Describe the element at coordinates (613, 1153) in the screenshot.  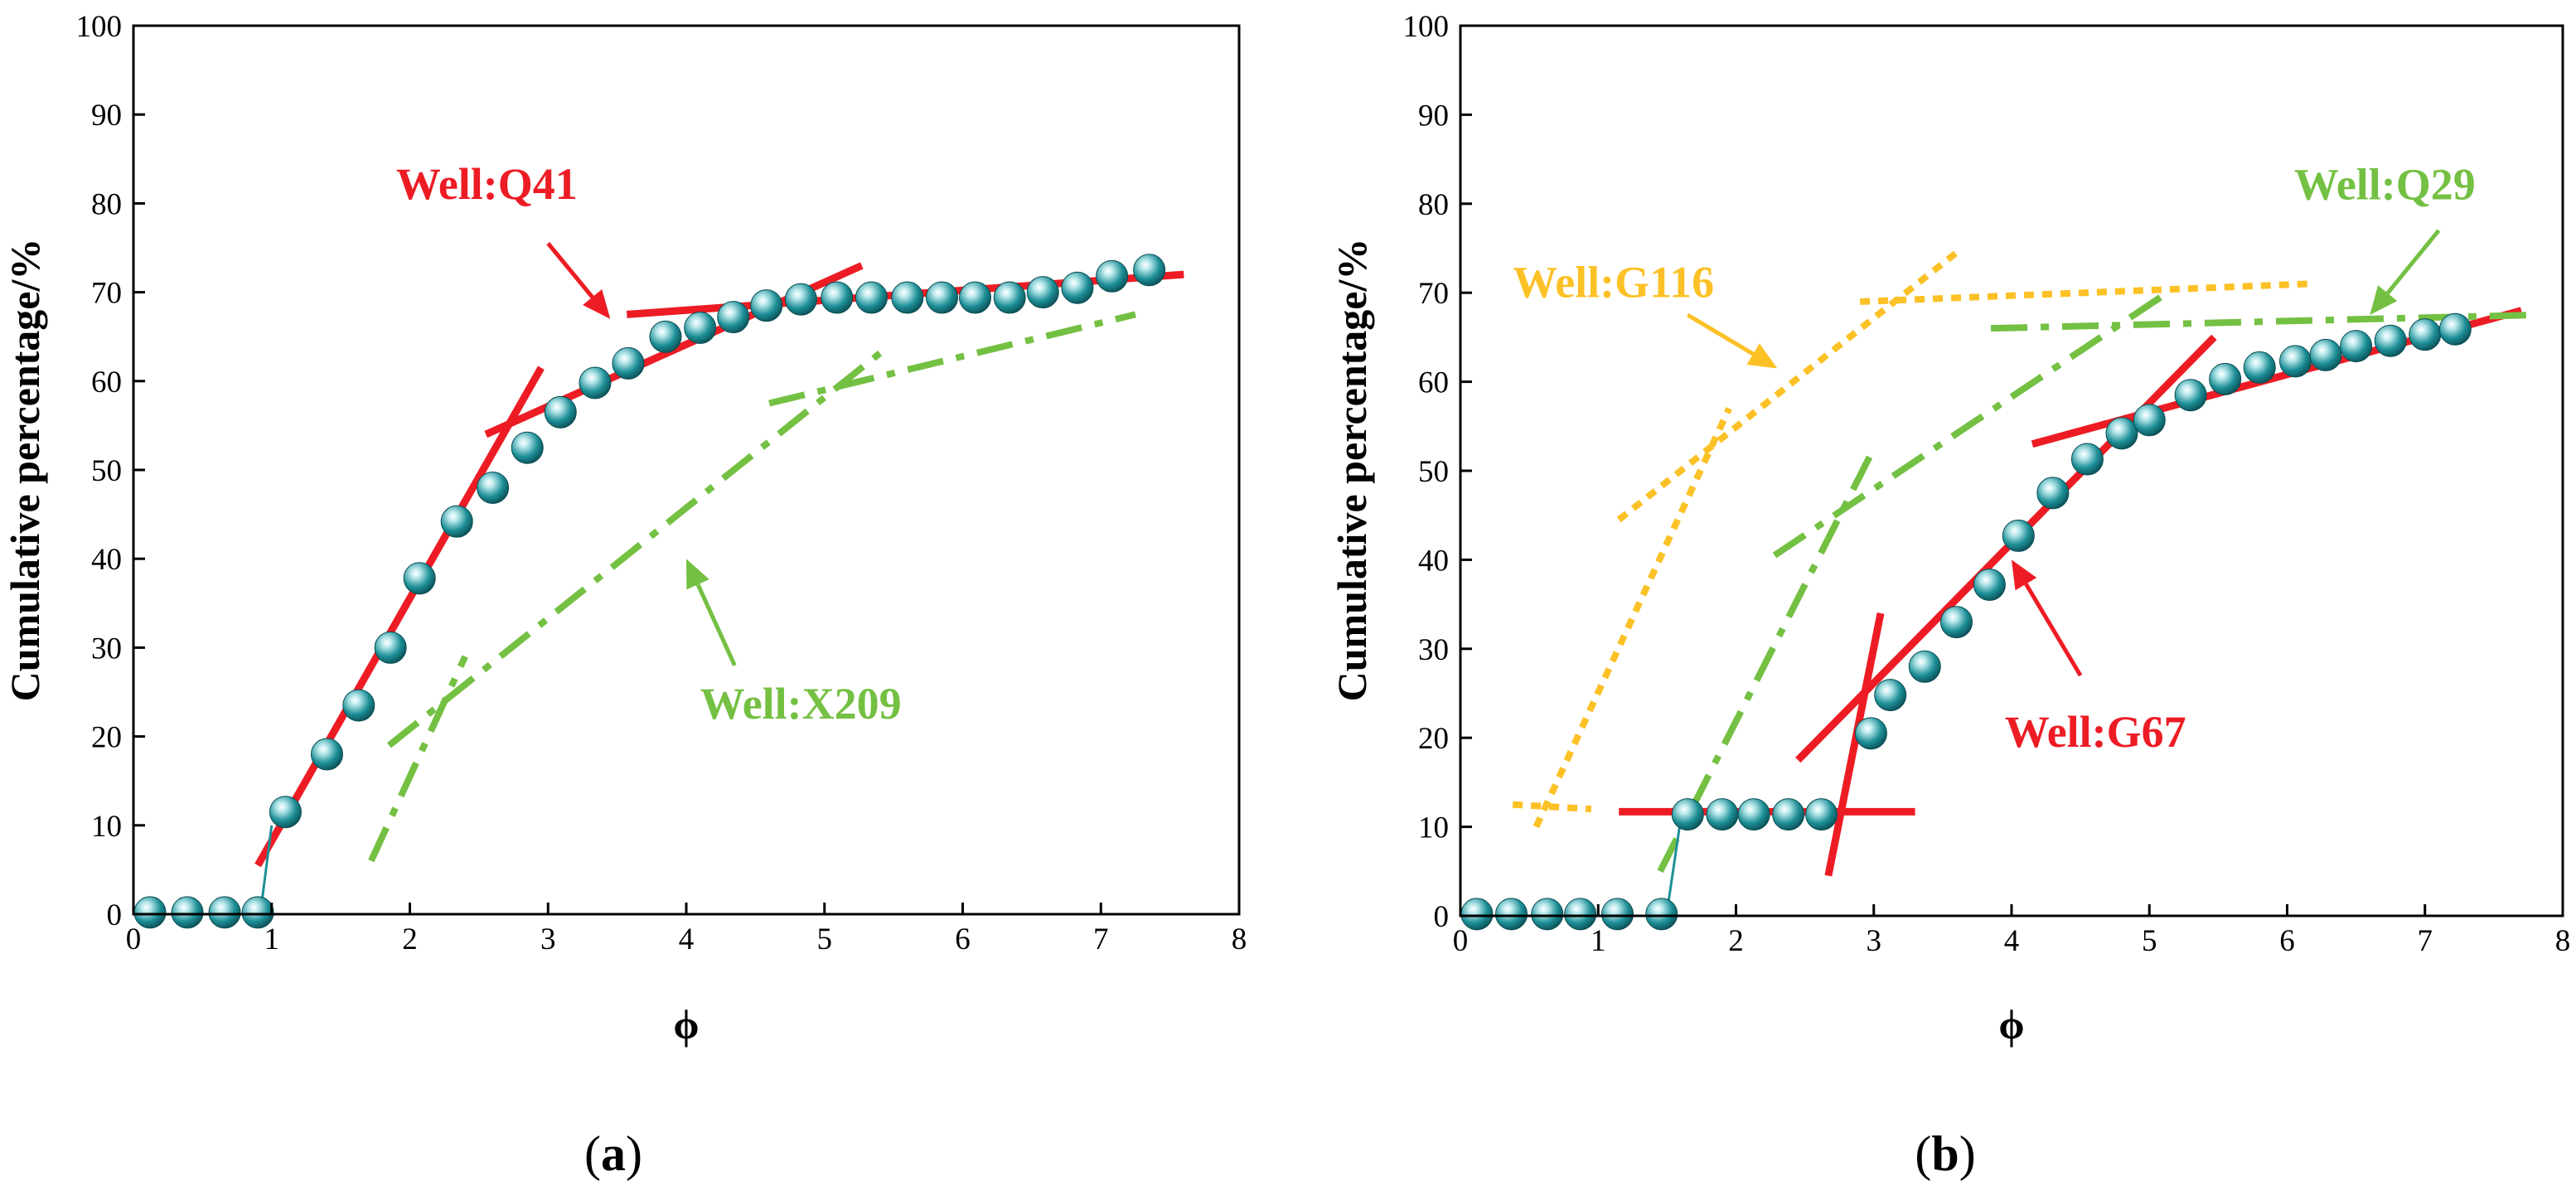
I see `panel-a-label-letter: a` at that location.